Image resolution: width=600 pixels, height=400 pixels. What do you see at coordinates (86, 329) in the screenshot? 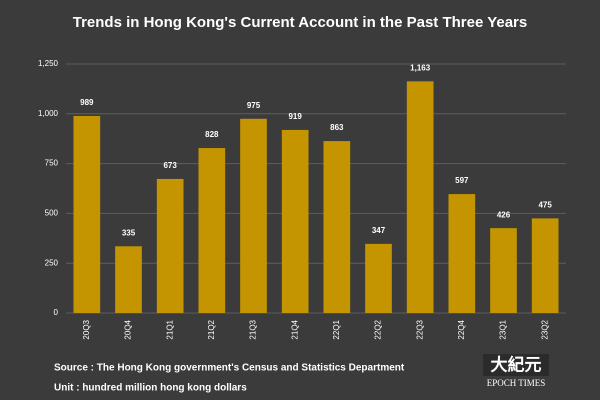
I see `x-tick-label: 20Q3` at bounding box center [86, 329].